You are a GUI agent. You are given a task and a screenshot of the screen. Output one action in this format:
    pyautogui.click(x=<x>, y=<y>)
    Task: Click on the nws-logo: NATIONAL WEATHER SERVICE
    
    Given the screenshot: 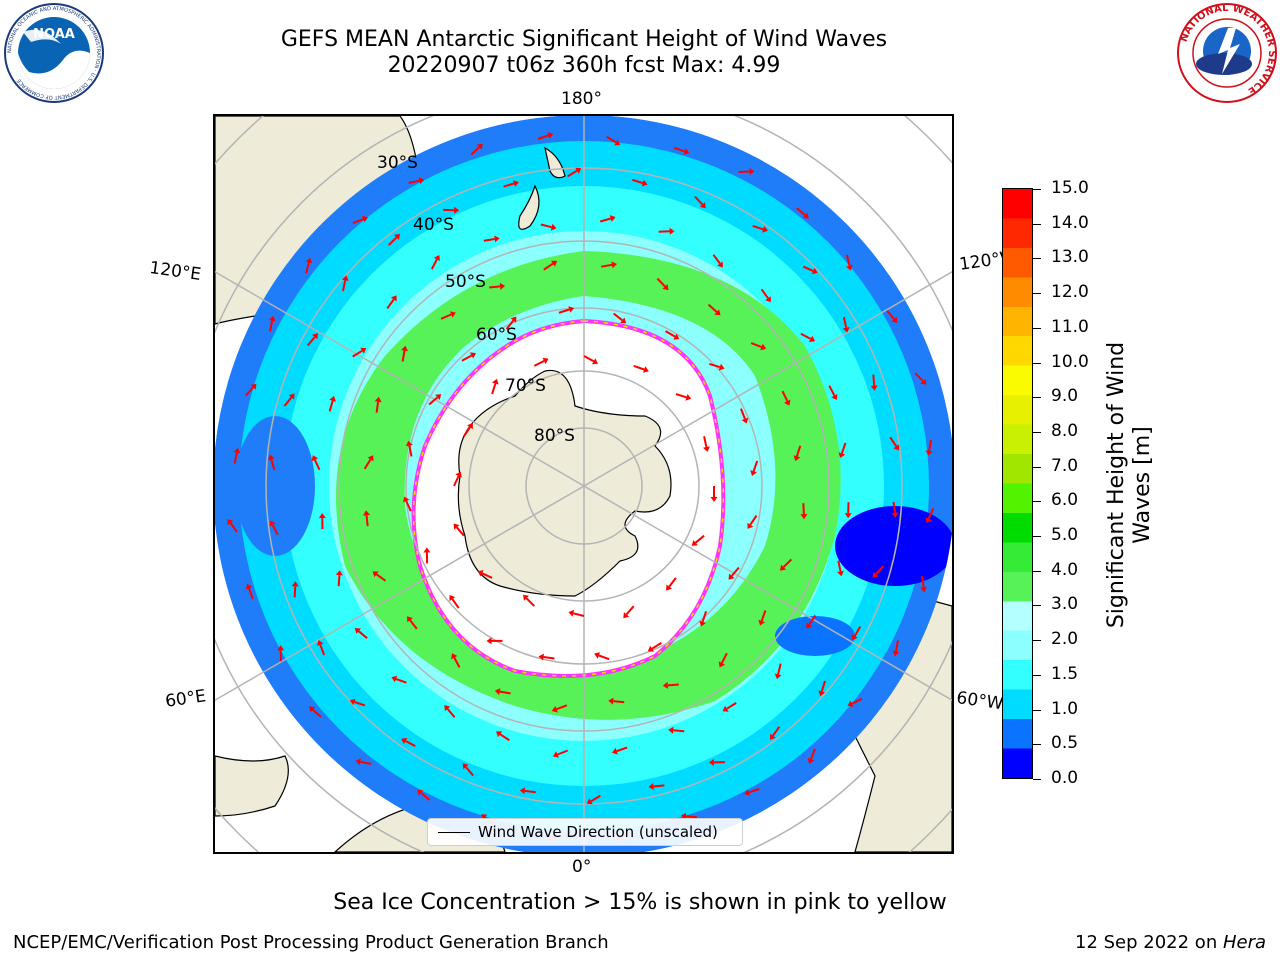 What is the action you would take?
    pyautogui.click(x=1227, y=53)
    